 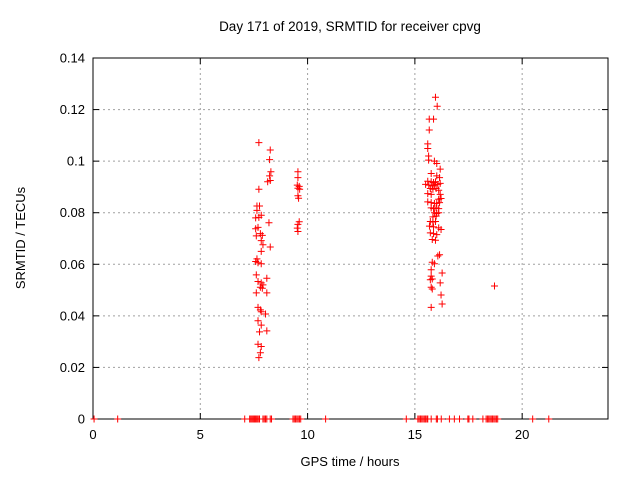 What do you see at coordinates (307, 434) in the screenshot?
I see `x-tick-label: 10` at bounding box center [307, 434].